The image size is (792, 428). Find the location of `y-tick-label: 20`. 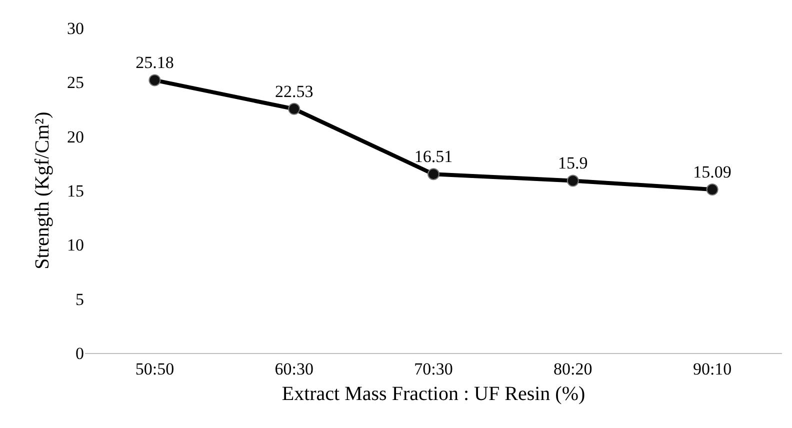

y-tick-label: 20 is located at coordinates (75, 136).